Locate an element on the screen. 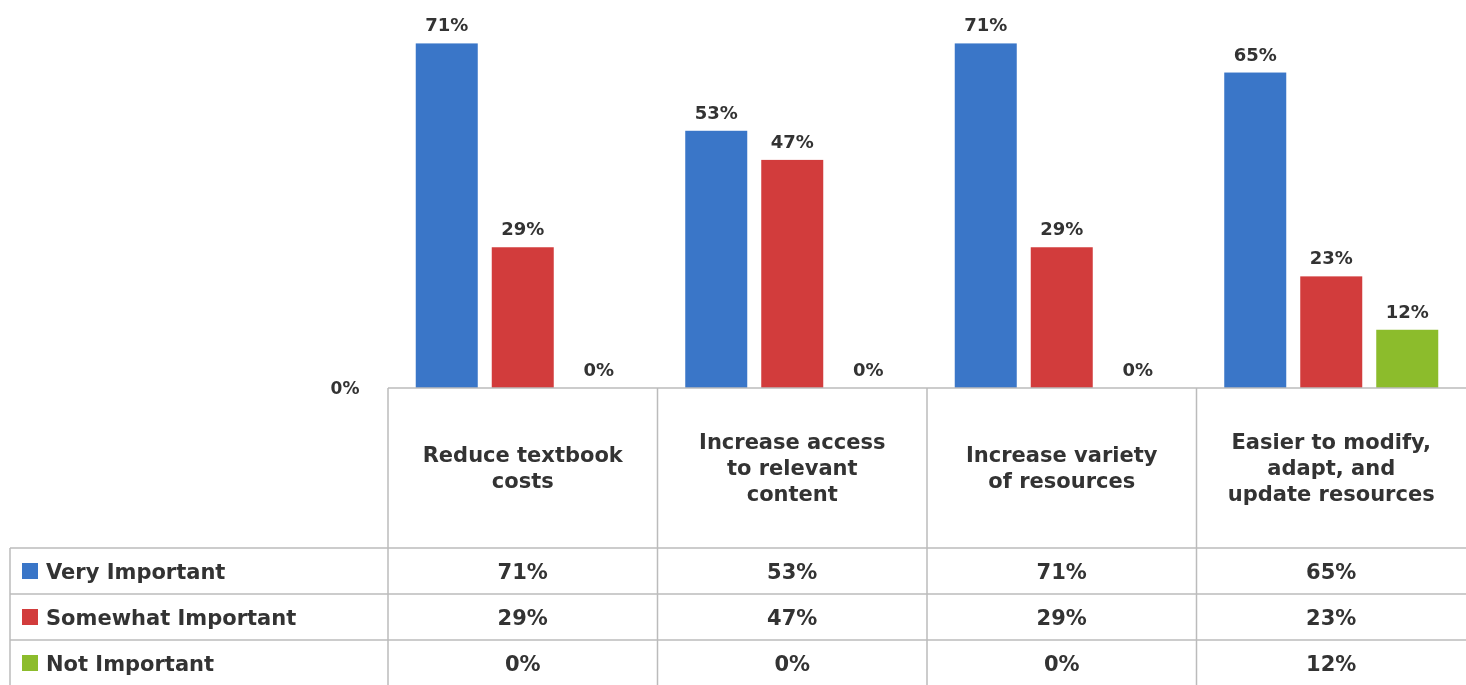 This screenshot has width=1466, height=685. data-label: 65% is located at coordinates (1331, 572).